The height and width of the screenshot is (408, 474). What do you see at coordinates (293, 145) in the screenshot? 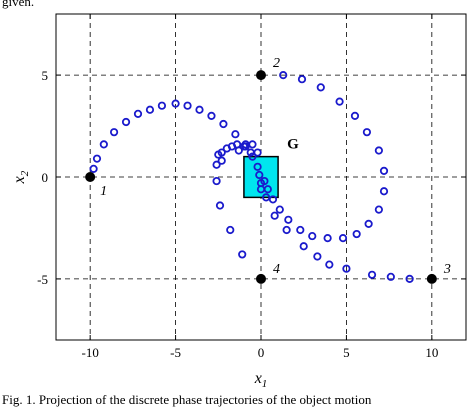
I see `target-label: G` at bounding box center [293, 145].